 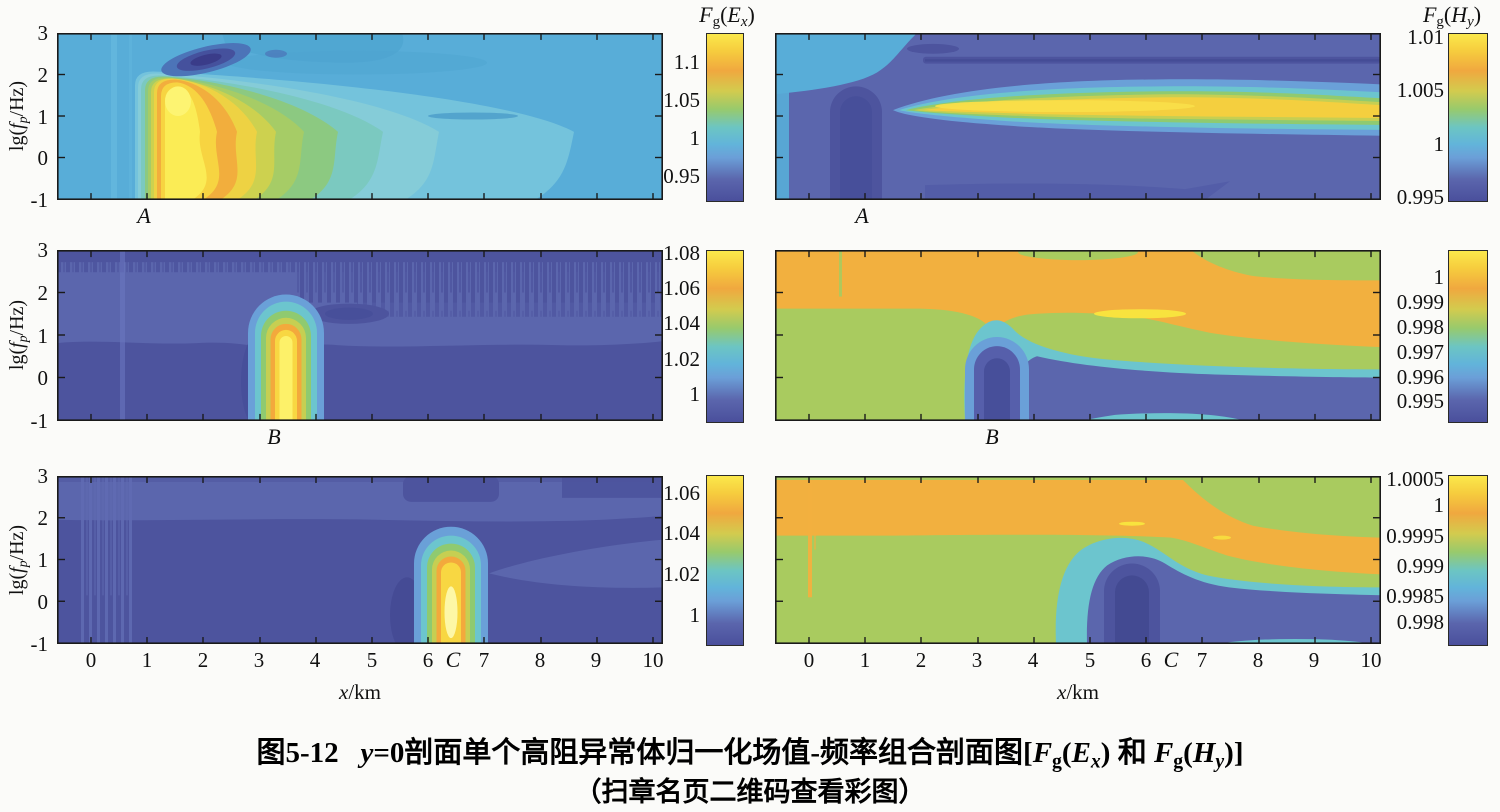 I want to click on figure-caption-note: （扫章名页二维码查看彩图）, so click(x=750, y=792).